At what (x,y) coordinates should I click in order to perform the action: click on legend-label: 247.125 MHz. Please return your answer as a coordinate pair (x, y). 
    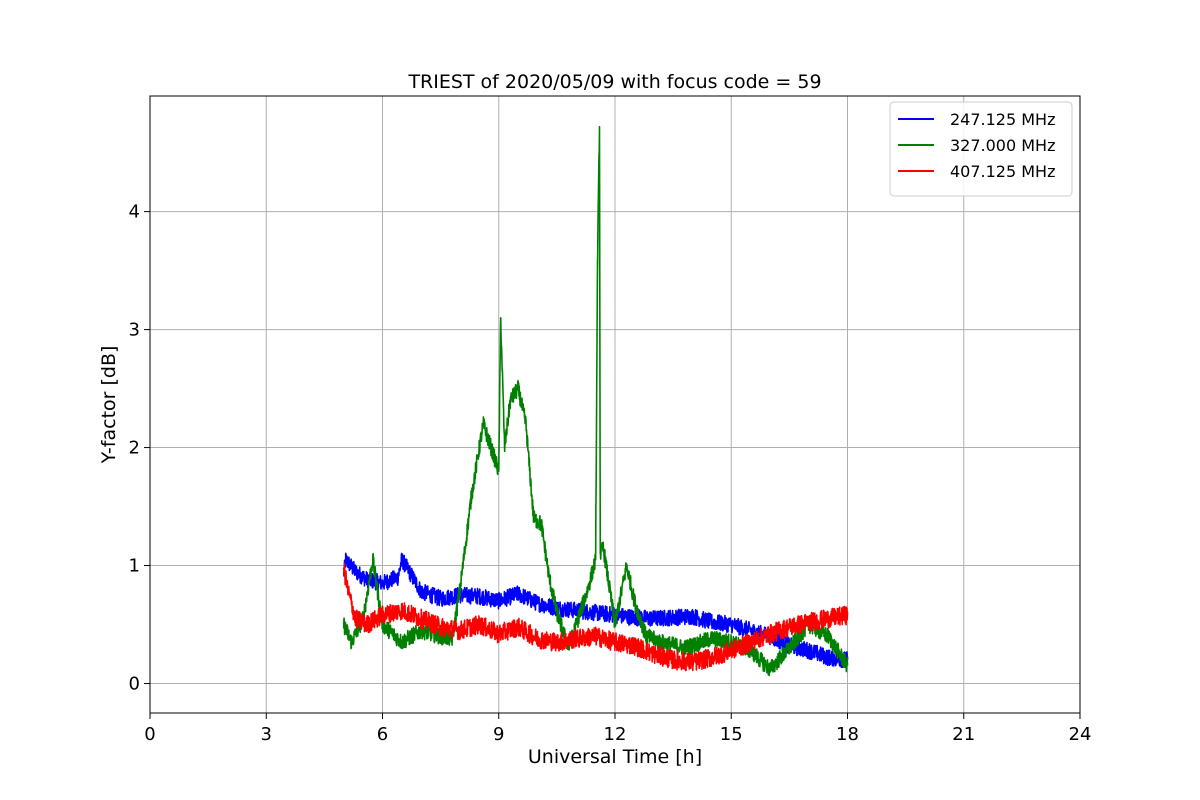
    Looking at the image, I should click on (1002, 119).